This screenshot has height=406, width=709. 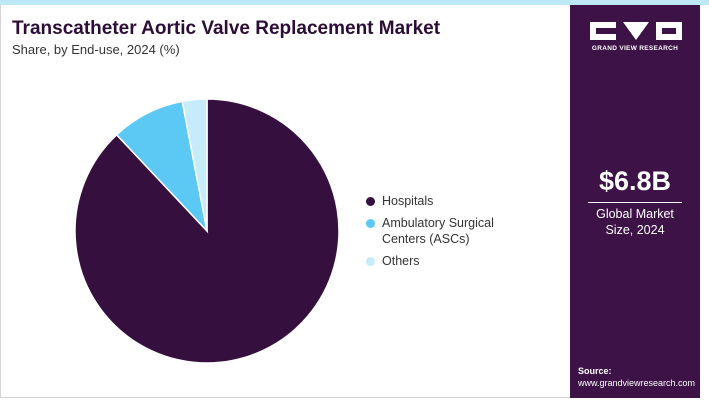 I want to click on legend-label: Others, so click(x=401, y=261).